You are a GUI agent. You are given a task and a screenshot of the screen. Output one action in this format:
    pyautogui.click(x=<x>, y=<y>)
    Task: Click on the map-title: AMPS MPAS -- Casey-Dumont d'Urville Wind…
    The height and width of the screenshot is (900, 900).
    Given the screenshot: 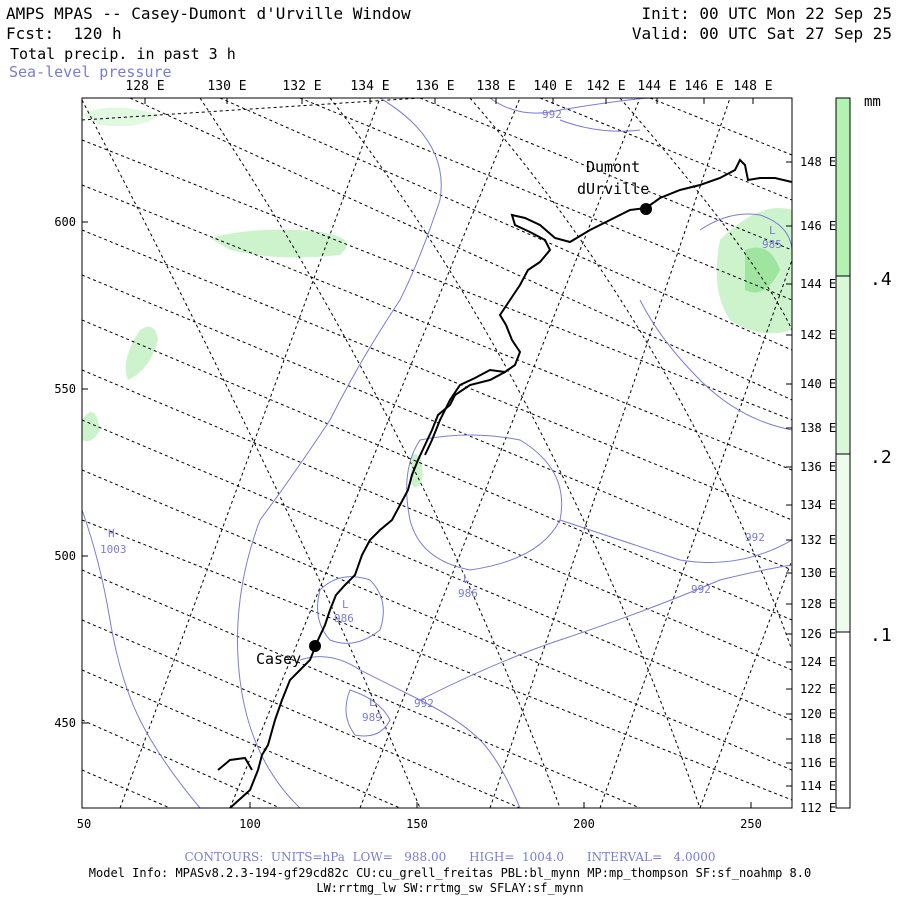 What is the action you would take?
    pyautogui.click(x=208, y=13)
    